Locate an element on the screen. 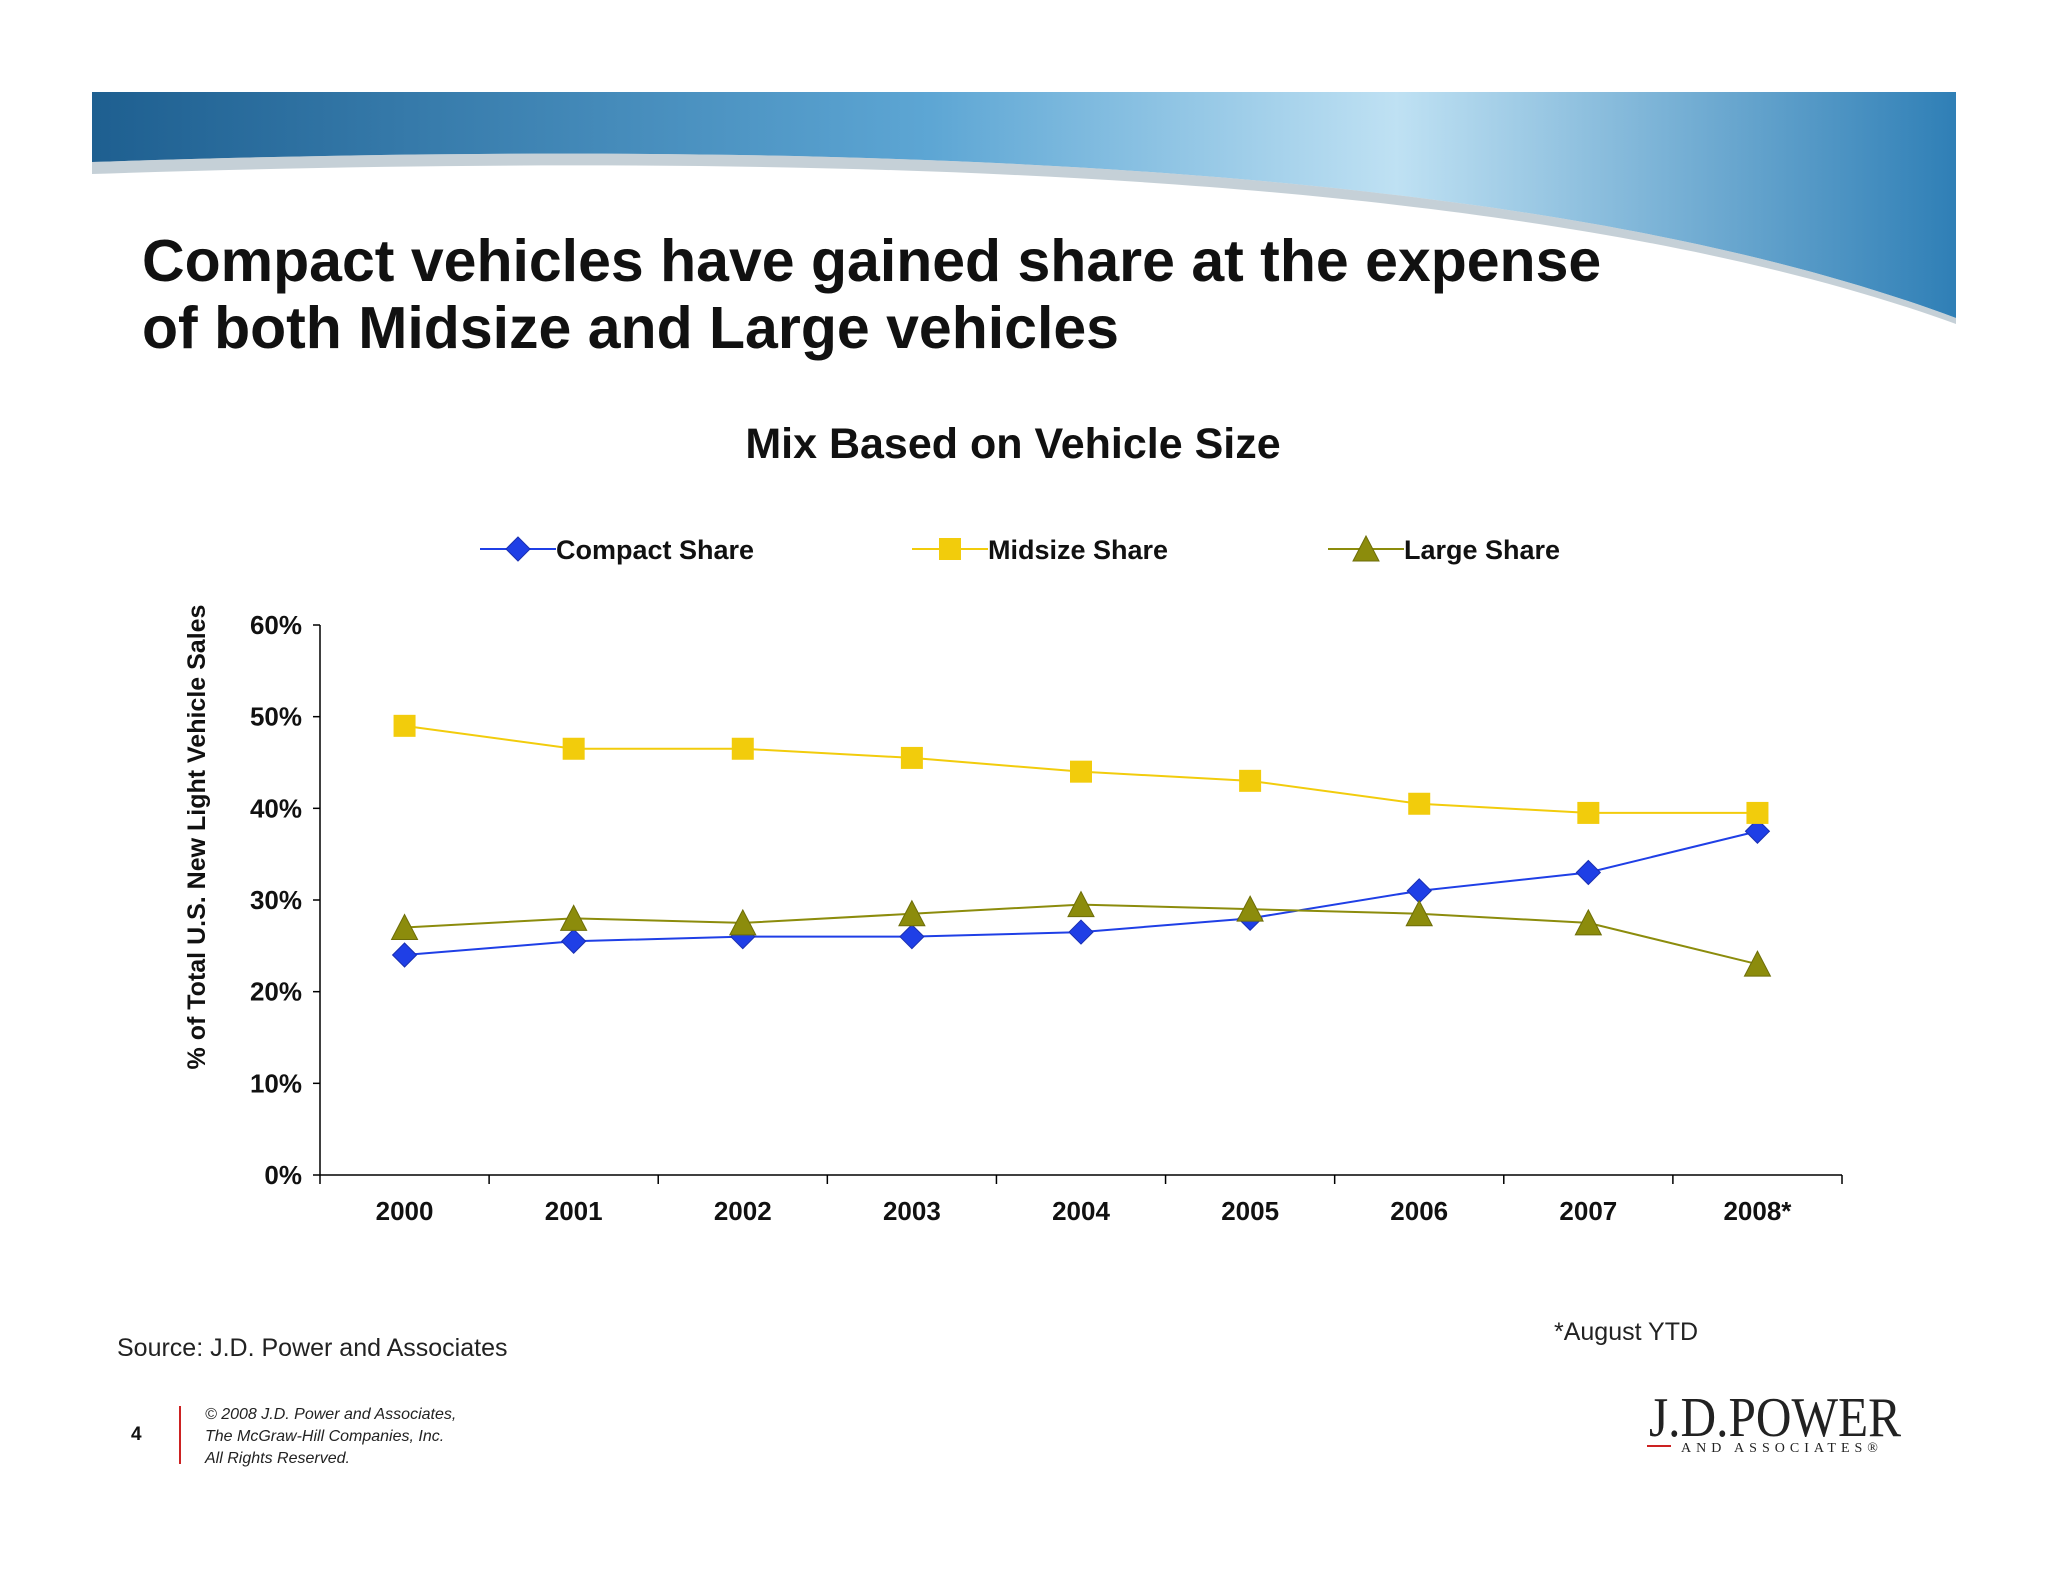 This screenshot has height=1582, width=2048. y-tick-label: 50% is located at coordinates (276, 717).